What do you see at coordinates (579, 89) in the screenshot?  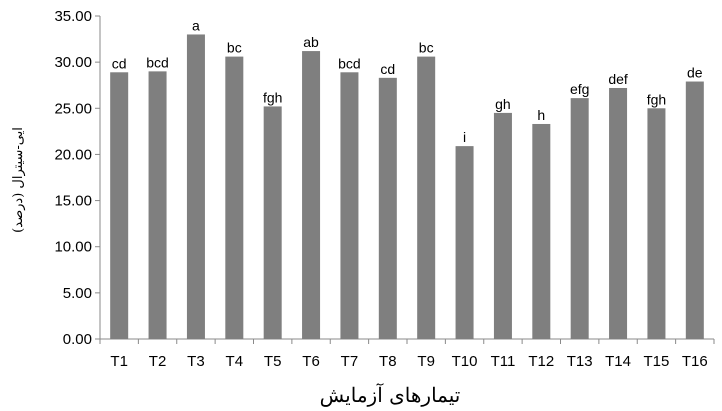 I see `significance-letter: efg` at bounding box center [579, 89].